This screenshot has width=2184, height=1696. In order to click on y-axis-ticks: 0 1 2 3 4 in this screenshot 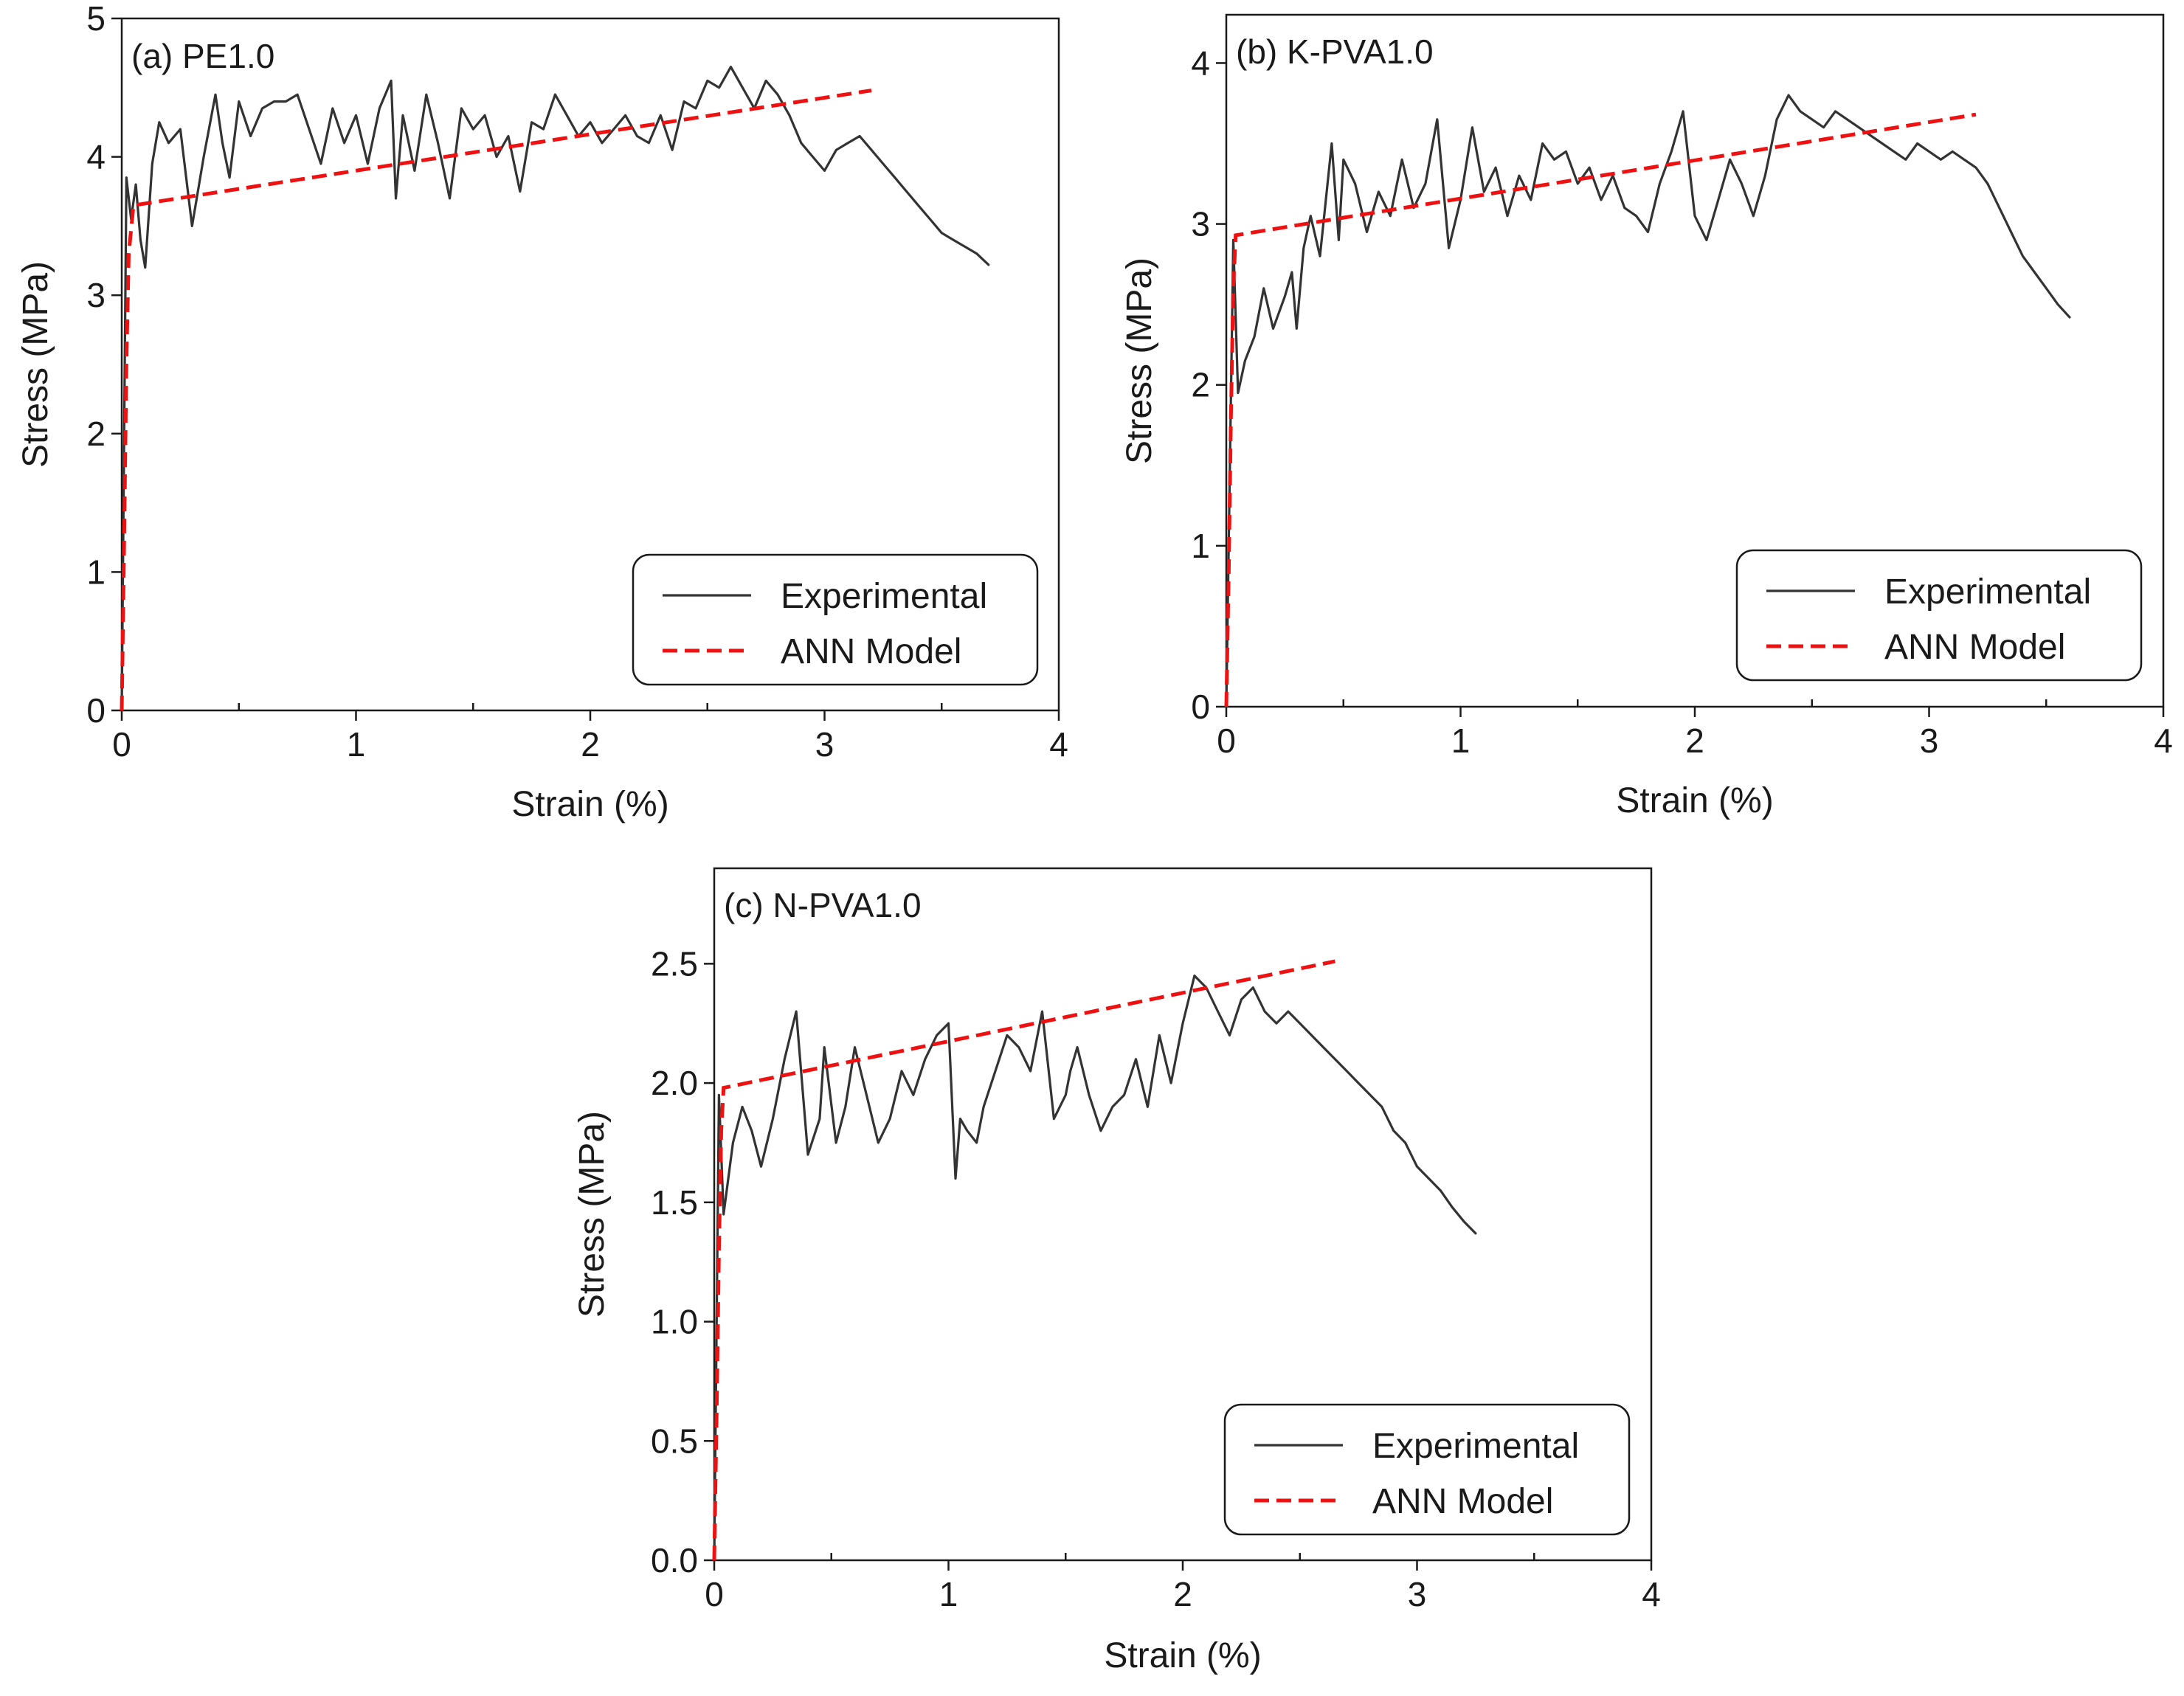, I will do `click(1209, 385)`.